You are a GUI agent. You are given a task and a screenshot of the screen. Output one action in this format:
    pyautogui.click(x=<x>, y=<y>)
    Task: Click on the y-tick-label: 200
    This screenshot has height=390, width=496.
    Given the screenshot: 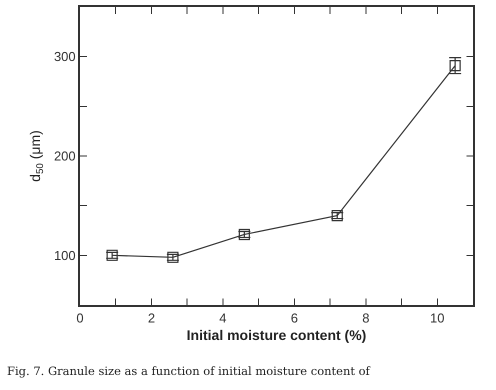 What is the action you would take?
    pyautogui.click(x=65, y=156)
    